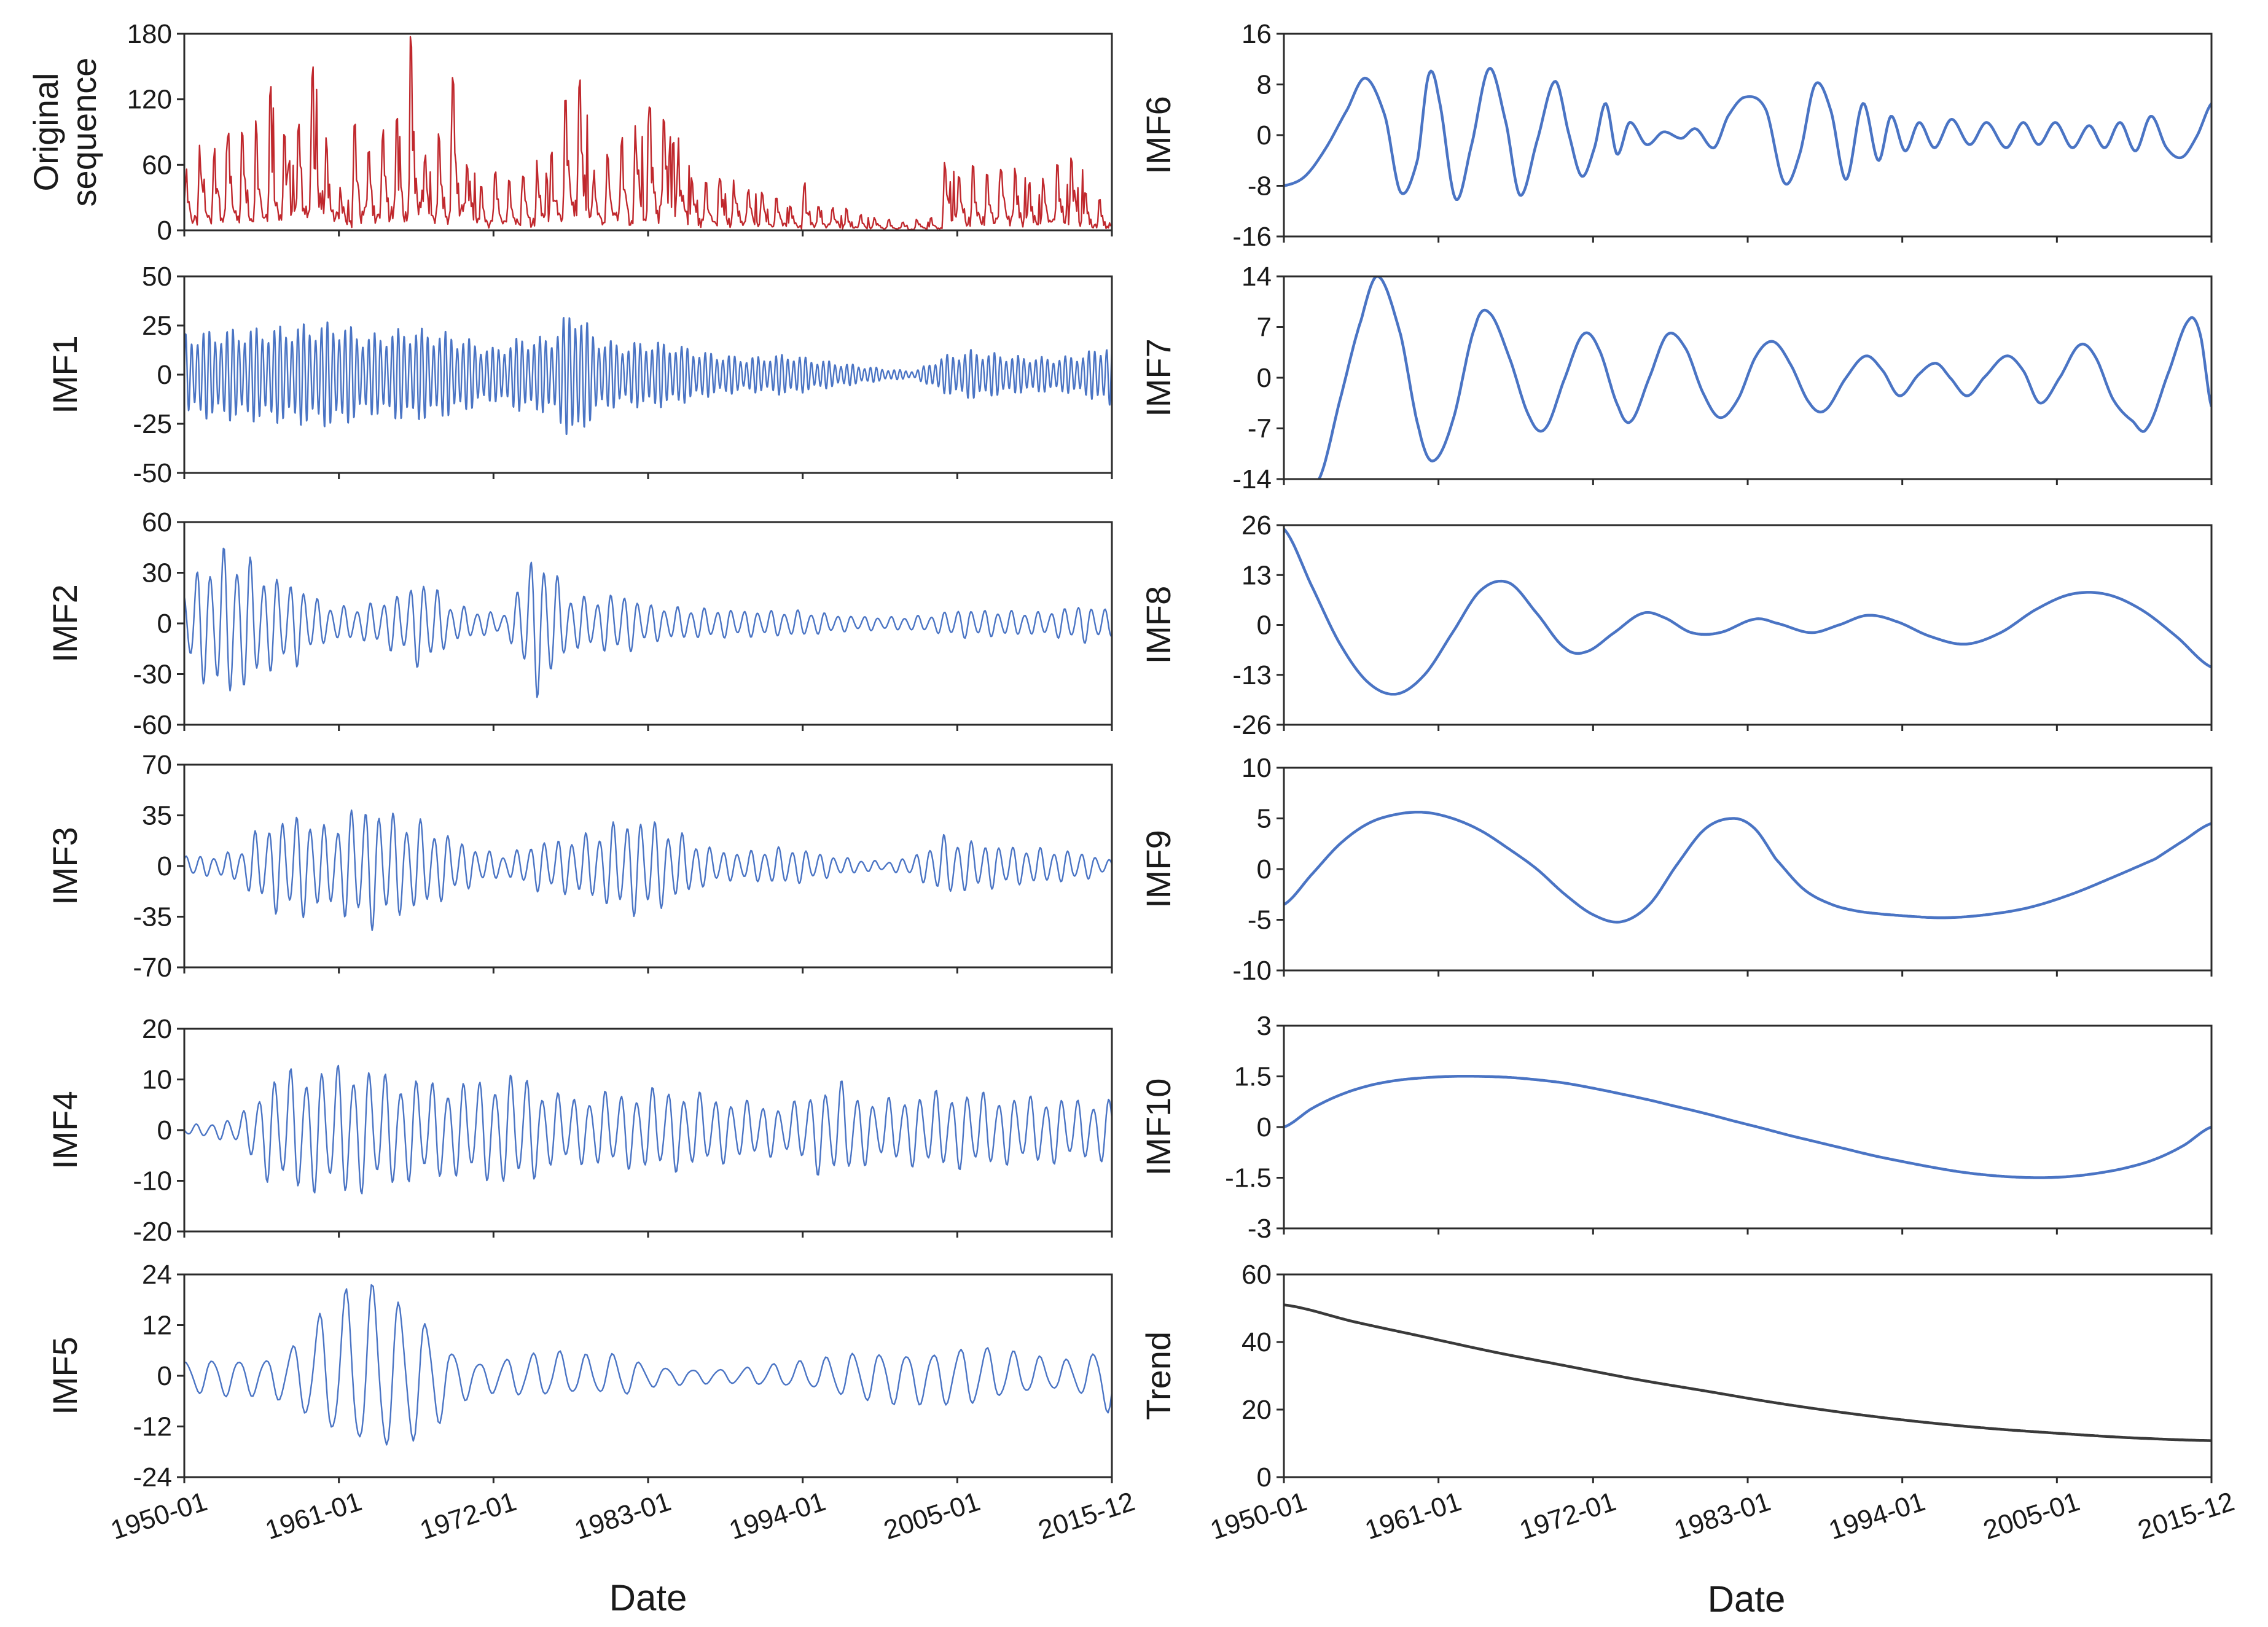  What do you see at coordinates (157, 1029) in the screenshot?
I see `y-tick-label-imf4: 20` at bounding box center [157, 1029].